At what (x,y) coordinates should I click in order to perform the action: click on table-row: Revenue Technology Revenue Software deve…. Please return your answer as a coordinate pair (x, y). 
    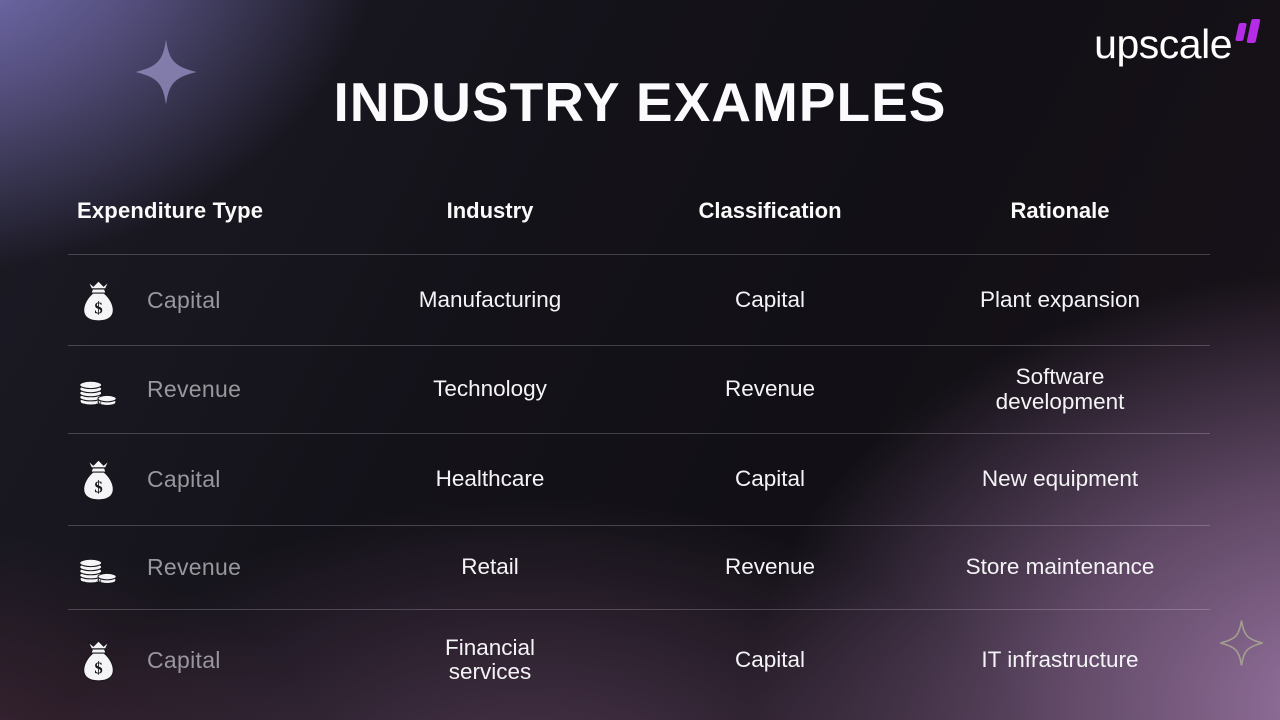
    Looking at the image, I should click on (639, 390).